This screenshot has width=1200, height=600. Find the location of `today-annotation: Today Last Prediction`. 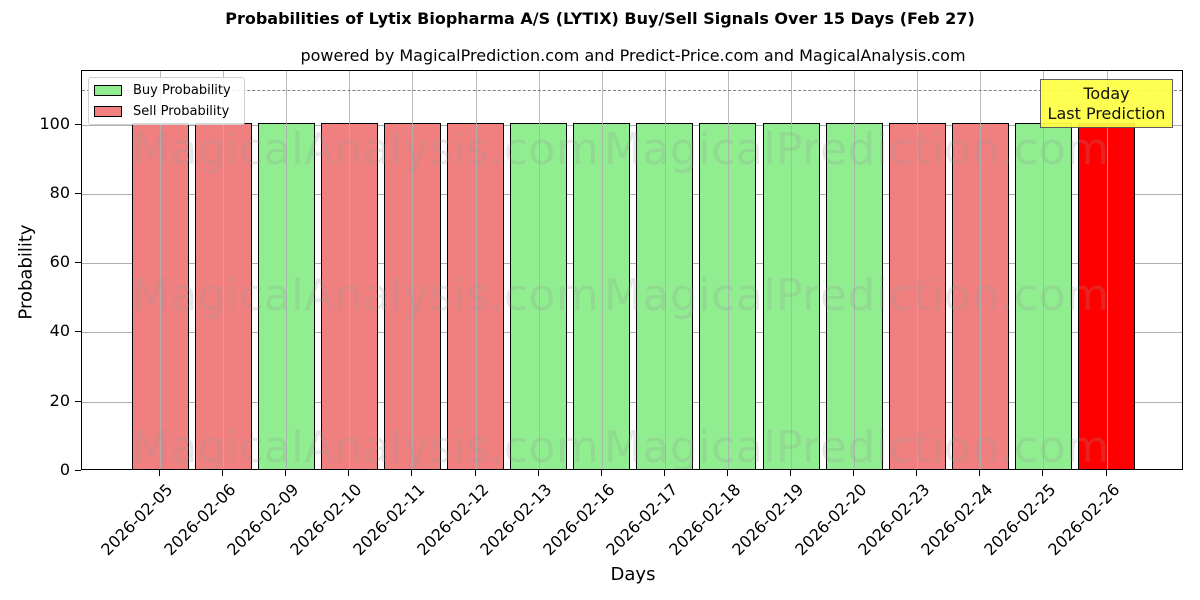

today-annotation: Today Last Prediction is located at coordinates (1106, 103).